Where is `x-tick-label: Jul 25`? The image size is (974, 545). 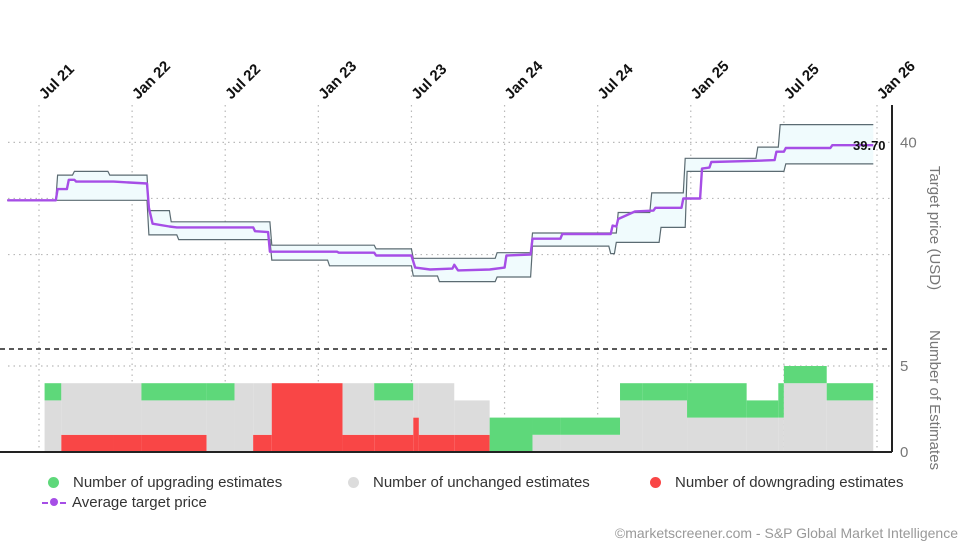 x-tick-label: Jul 25 is located at coordinates (802, 82).